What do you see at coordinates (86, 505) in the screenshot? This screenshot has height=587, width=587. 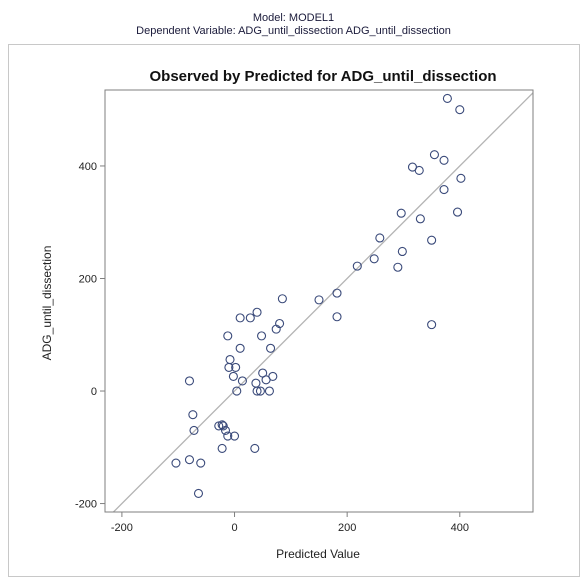 I see `y-tick-label: -200` at bounding box center [86, 505].